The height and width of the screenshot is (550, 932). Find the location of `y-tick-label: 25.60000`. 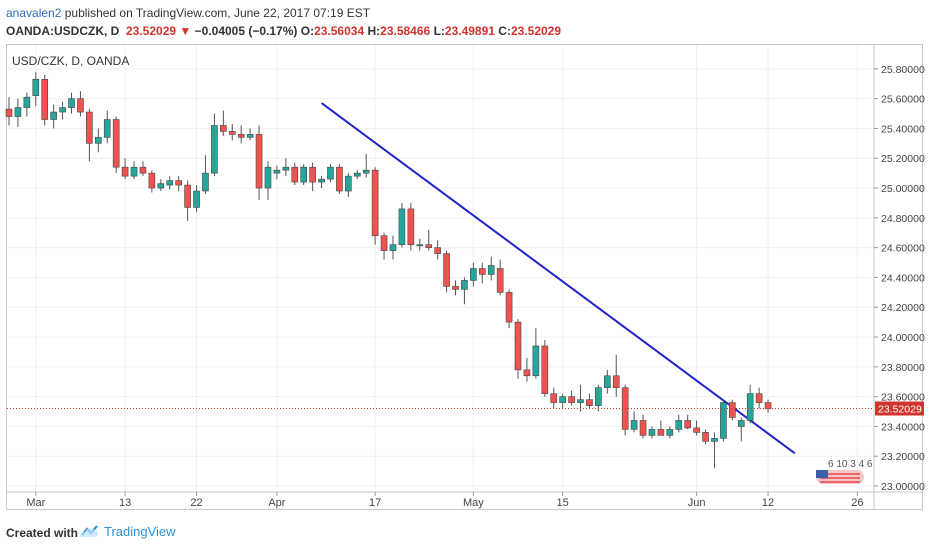

y-tick-label: 25.60000 is located at coordinates (903, 100).